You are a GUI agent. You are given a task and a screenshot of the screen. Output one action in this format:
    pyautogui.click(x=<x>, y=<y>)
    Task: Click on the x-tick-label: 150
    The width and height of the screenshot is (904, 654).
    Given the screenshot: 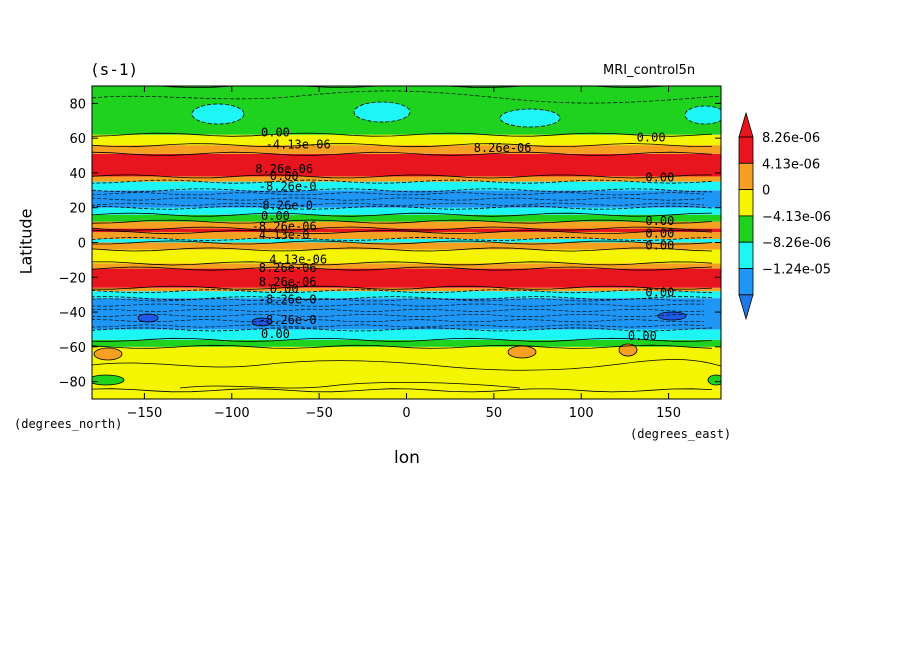 What is the action you would take?
    pyautogui.click(x=668, y=413)
    